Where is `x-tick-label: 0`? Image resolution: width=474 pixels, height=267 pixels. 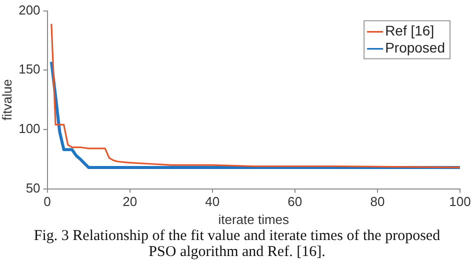 x-tick-label: 0 is located at coordinates (47, 202).